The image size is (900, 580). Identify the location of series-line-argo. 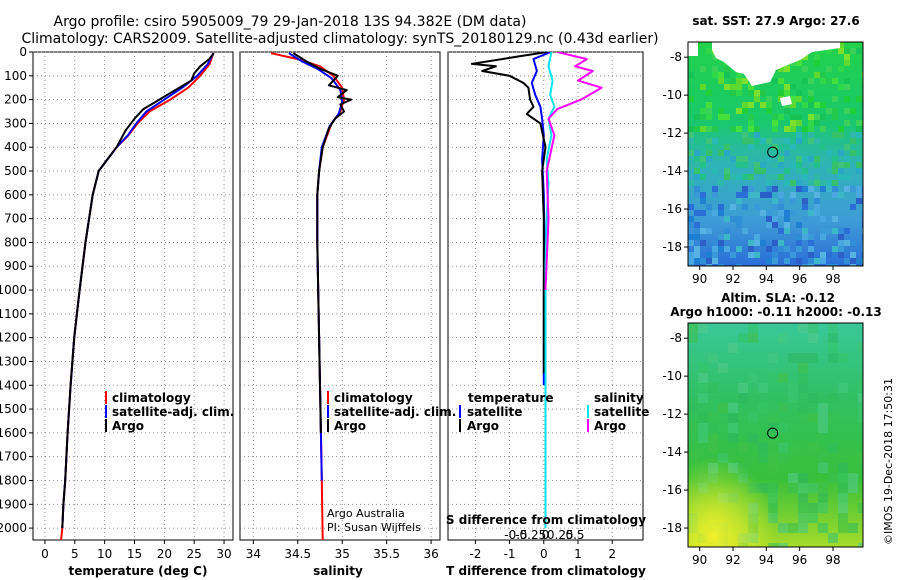
(138, 290).